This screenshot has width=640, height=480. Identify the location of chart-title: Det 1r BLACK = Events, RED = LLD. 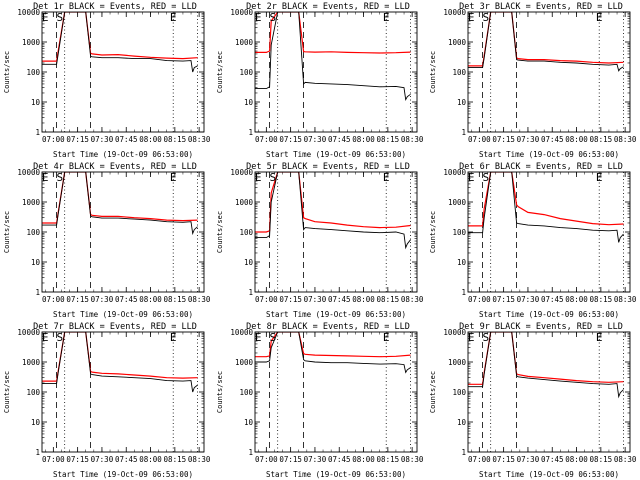
(115, 7).